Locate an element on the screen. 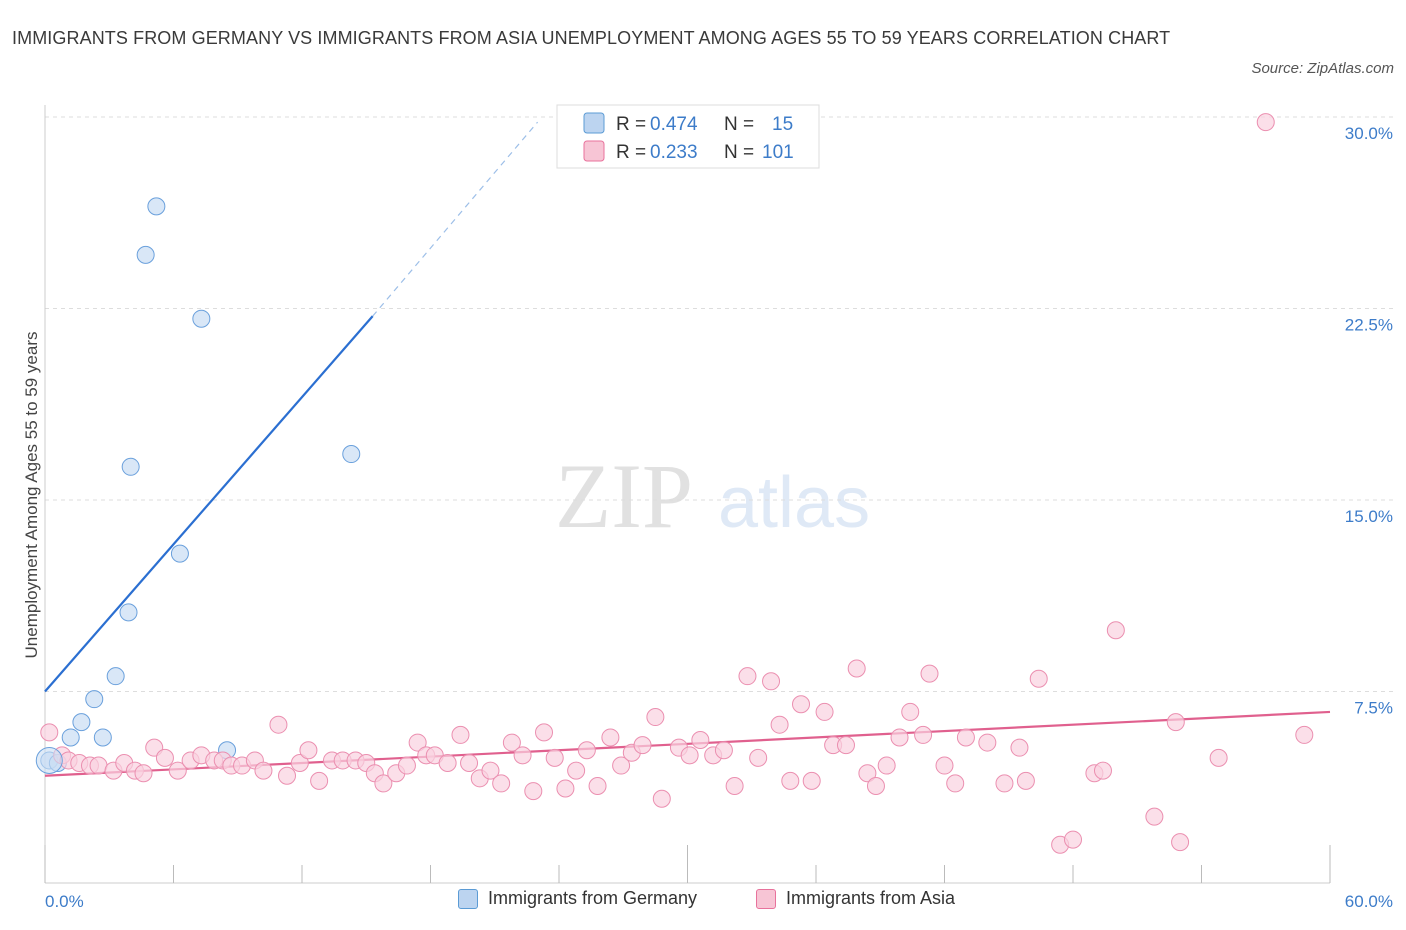  bottom-legend-label-germany: Immigrants from Germany is located at coordinates (593, 898).